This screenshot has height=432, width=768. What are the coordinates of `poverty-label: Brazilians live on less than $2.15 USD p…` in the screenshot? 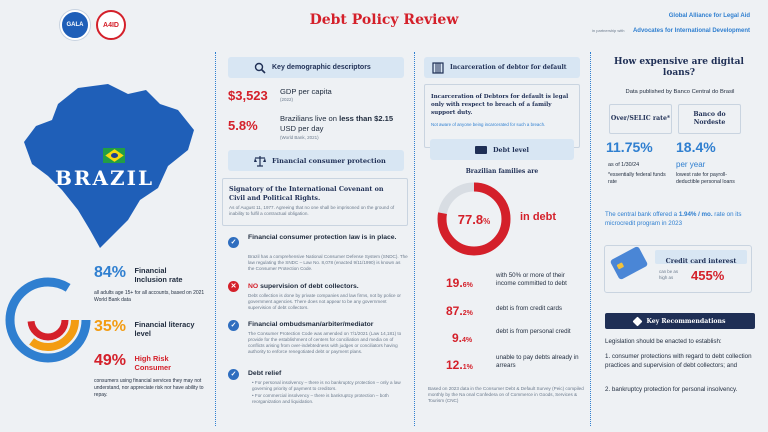 It's located at (345, 123).